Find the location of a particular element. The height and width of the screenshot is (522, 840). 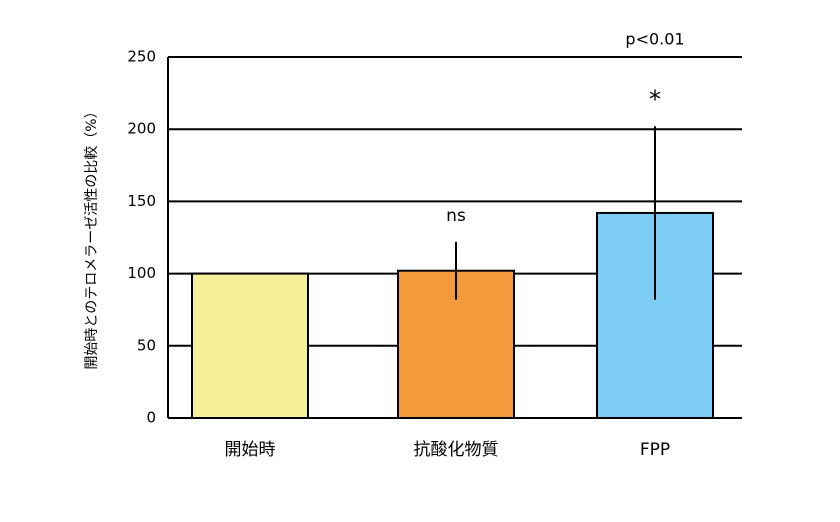

y-tick-label: 250 is located at coordinates (141, 57).